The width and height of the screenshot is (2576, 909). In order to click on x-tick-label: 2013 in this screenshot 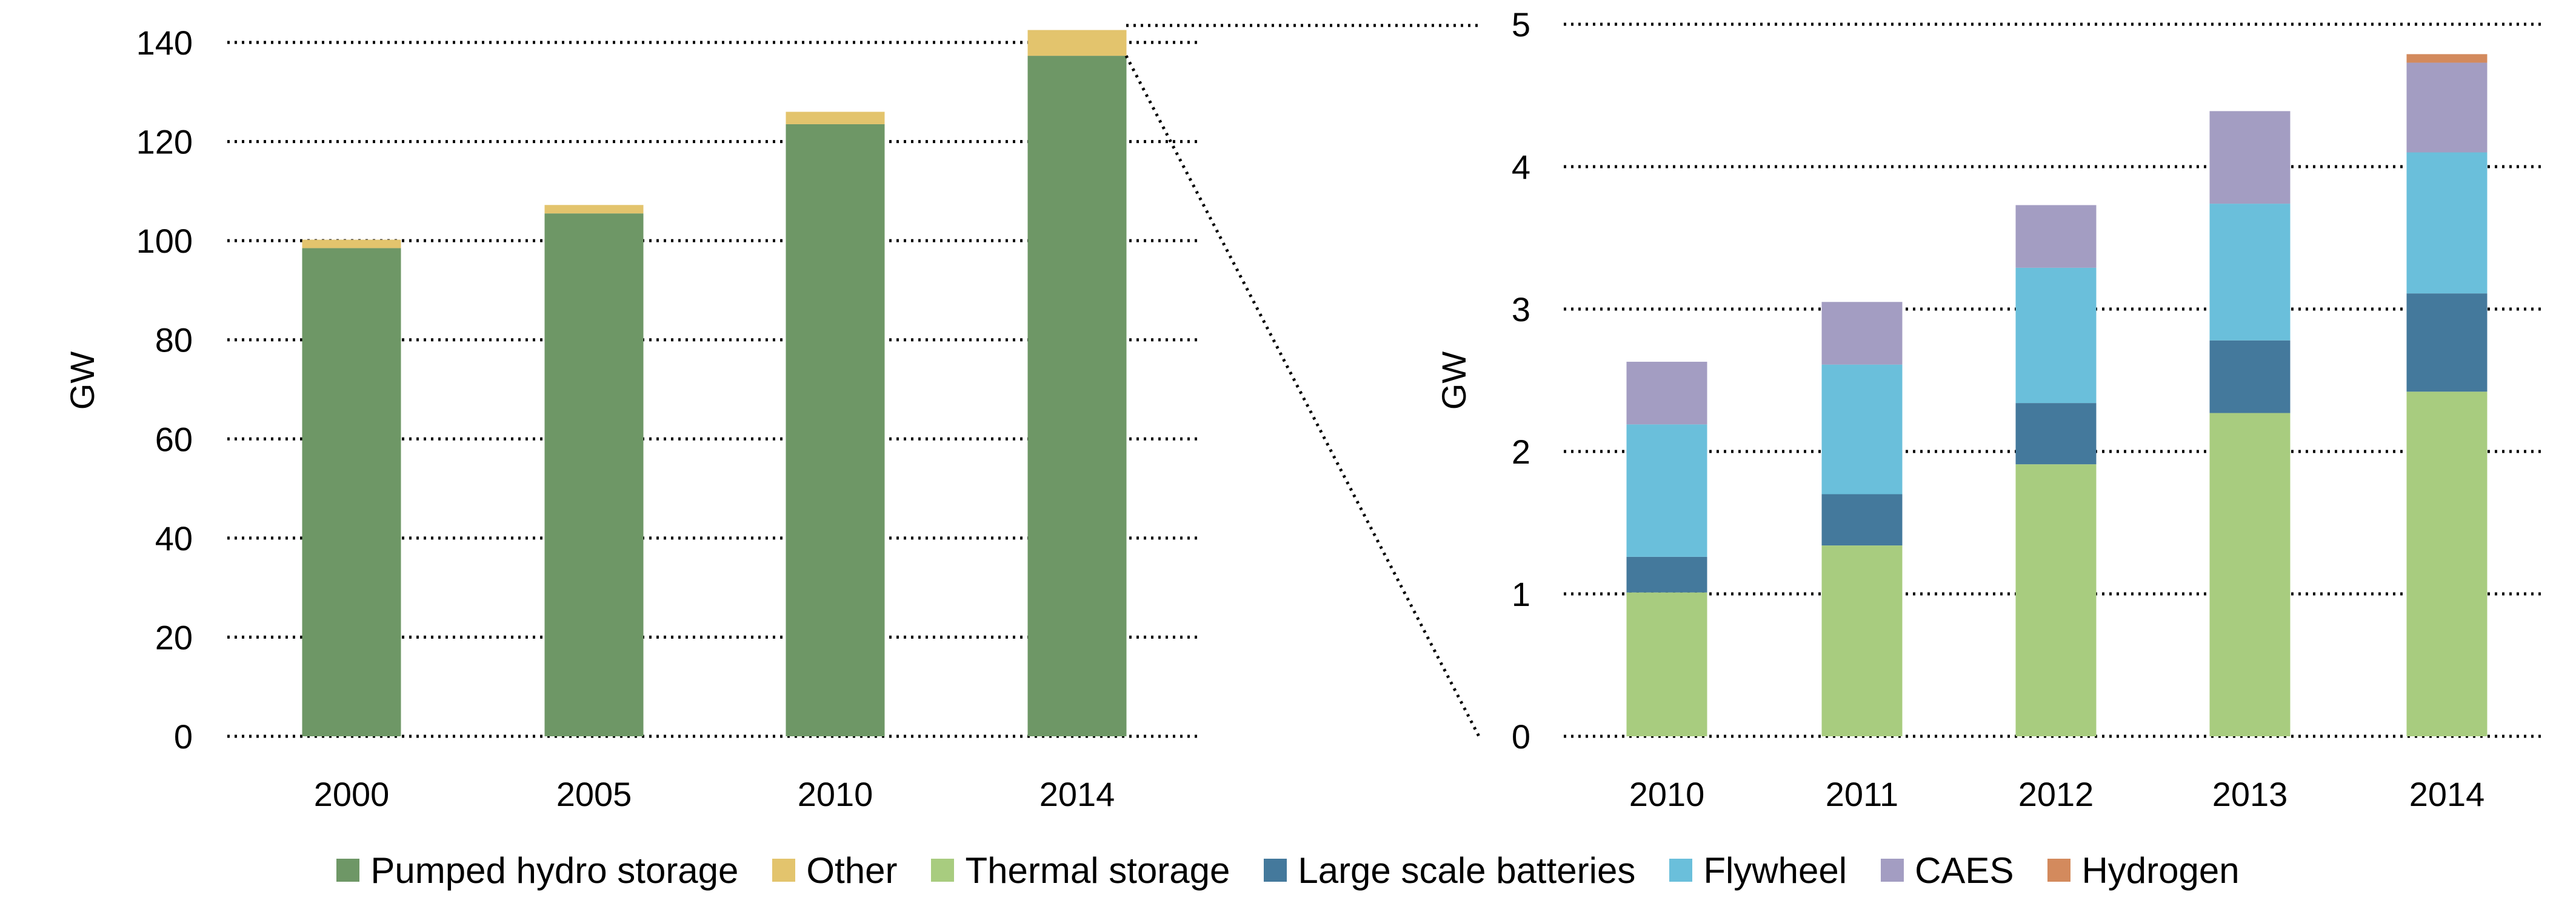, I will do `click(2250, 794)`.